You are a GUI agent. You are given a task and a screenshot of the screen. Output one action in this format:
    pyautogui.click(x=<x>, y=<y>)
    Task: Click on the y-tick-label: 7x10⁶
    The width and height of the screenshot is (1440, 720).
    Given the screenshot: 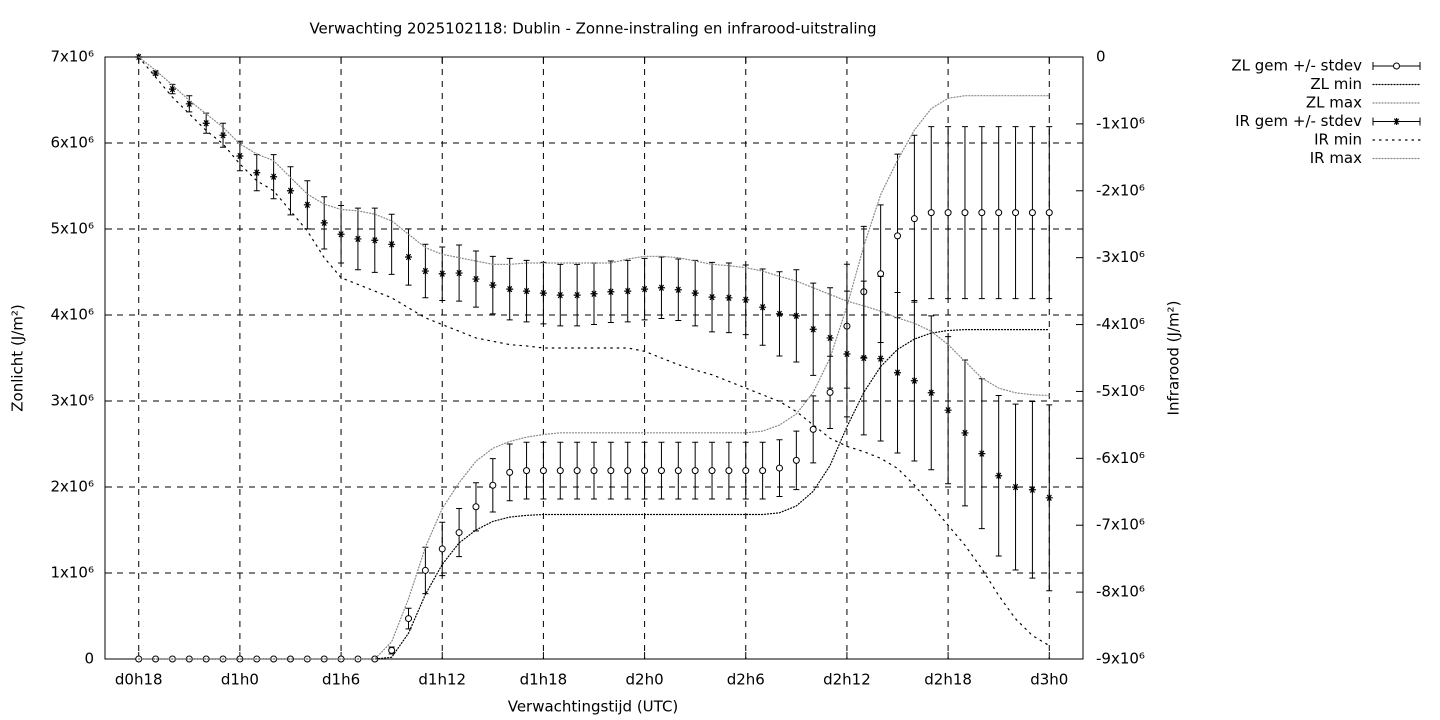 What is the action you would take?
    pyautogui.click(x=72, y=57)
    